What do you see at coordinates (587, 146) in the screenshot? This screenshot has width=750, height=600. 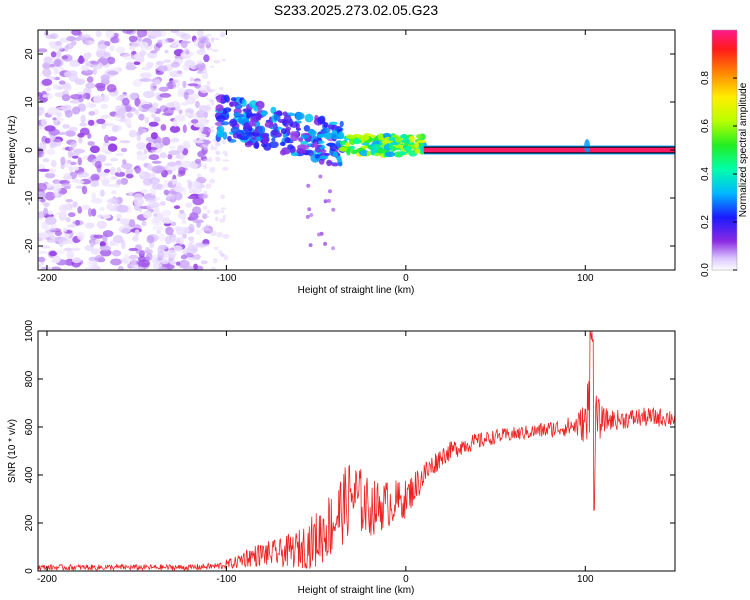 I see `carrier-spike` at bounding box center [587, 146].